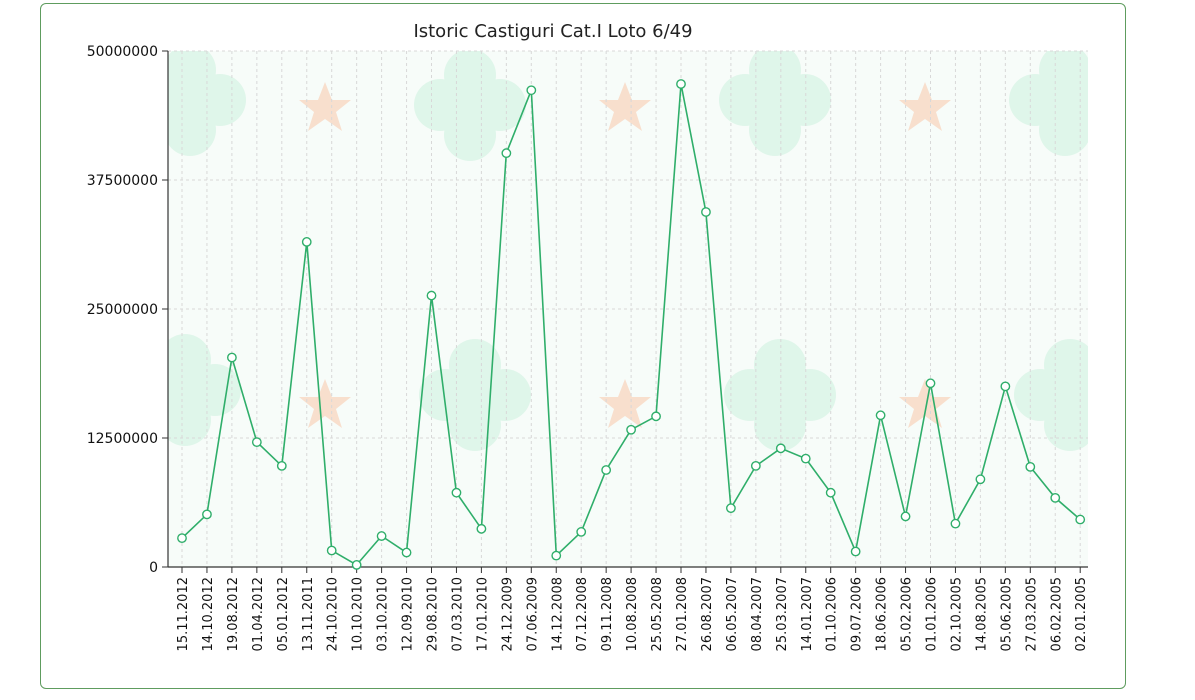 This screenshot has height=700, width=1195. What do you see at coordinates (122, 439) in the screenshot?
I see `y-tick-label: 12500000` at bounding box center [122, 439].